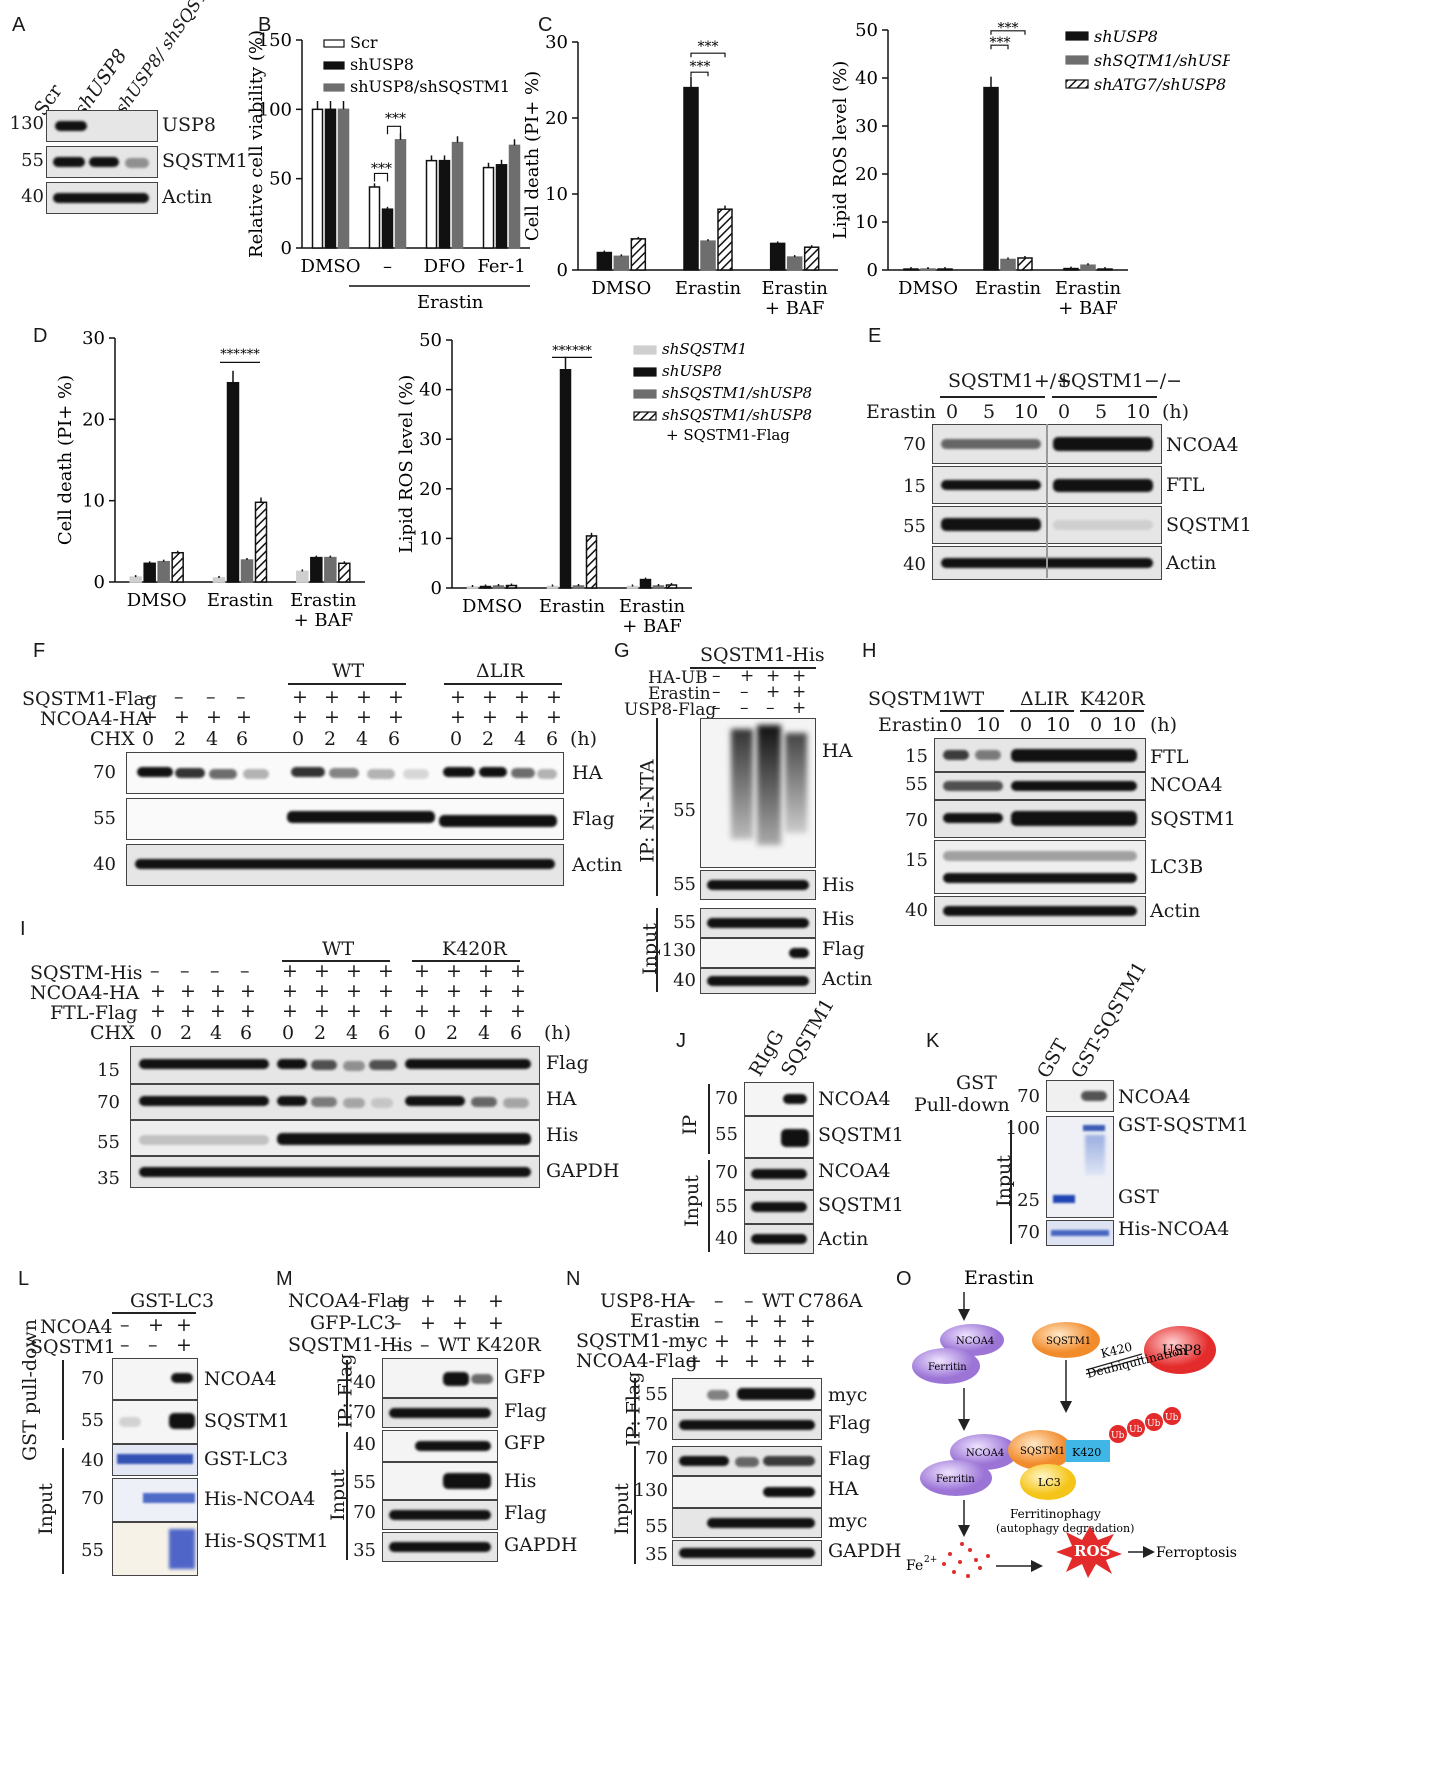 This screenshot has width=1440, height=1780. Describe the element at coordinates (93, 501) in the screenshot. I see `tick-label: 10` at that location.